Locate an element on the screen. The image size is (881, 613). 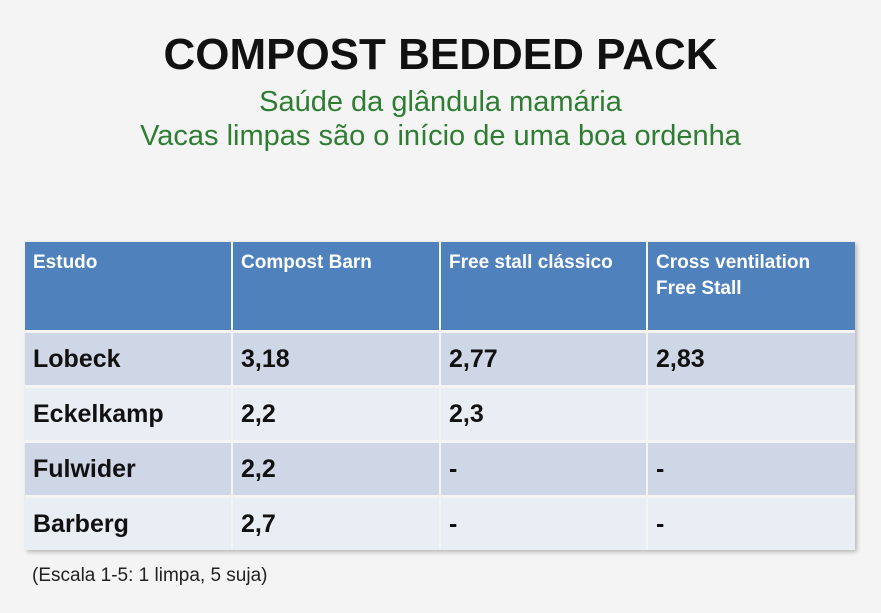
table-row: Barberg 2,7 - - is located at coordinates (440, 522).